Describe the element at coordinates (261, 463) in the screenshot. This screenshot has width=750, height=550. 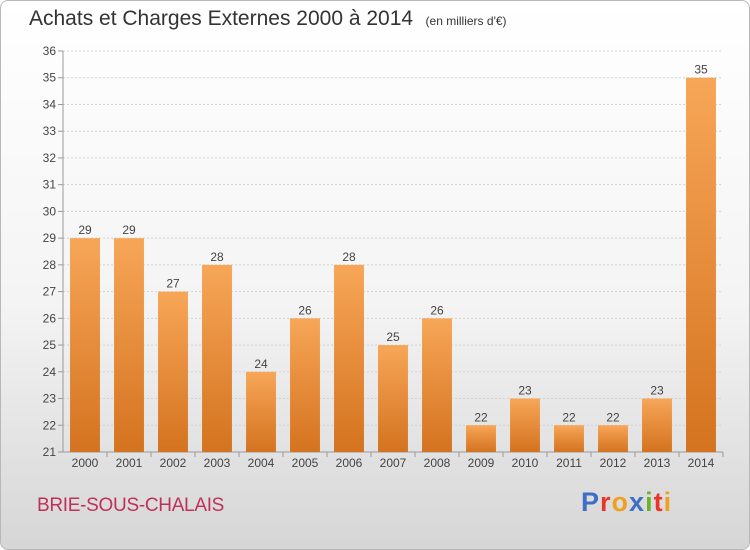
I see `x-tick-label: 2004` at that location.